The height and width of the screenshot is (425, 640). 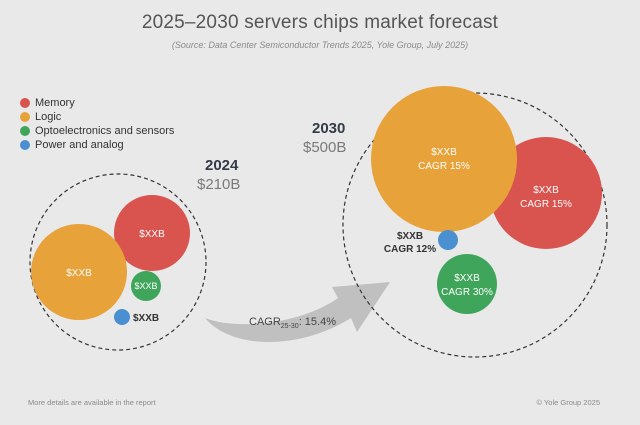 I want to click on bubble-2030-memory-label: $XXB, so click(x=546, y=190).